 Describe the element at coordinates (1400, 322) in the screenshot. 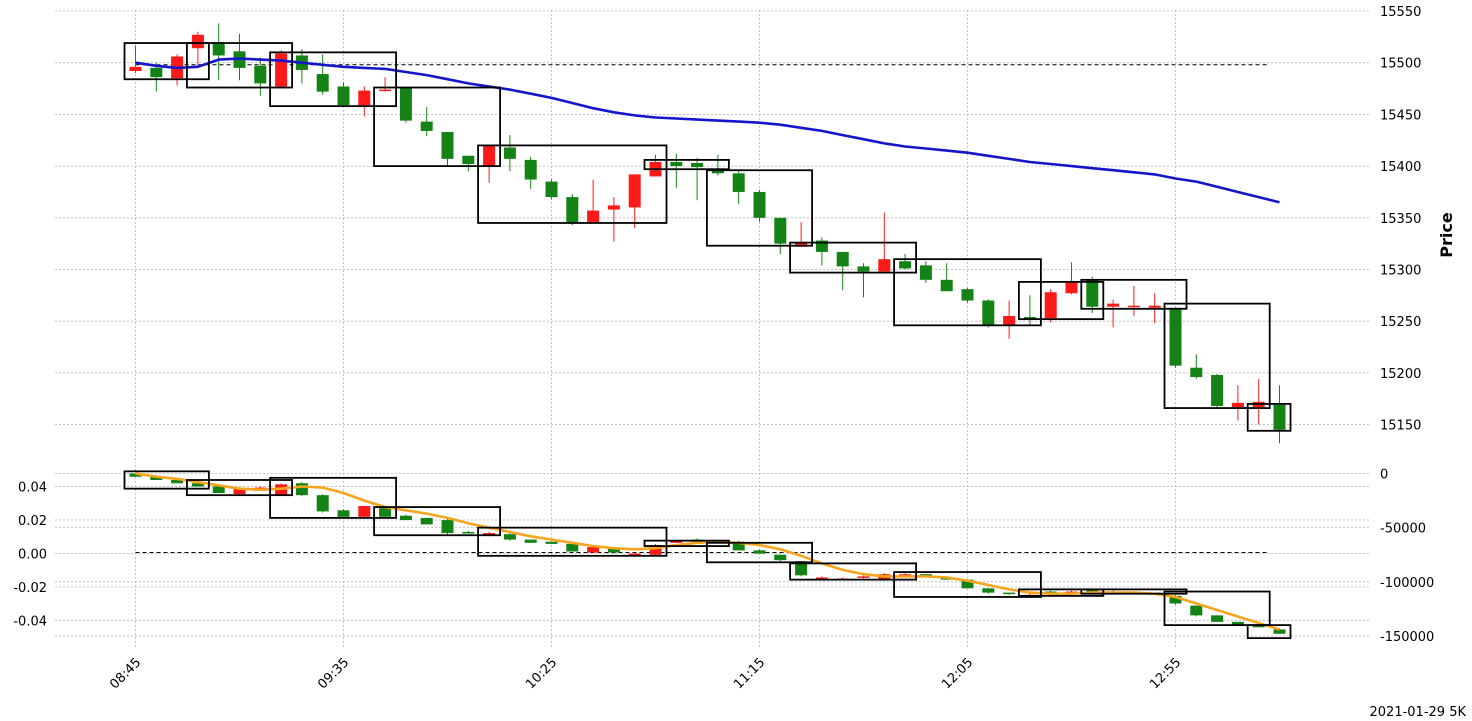

I see `price-tick-label: 15250` at that location.